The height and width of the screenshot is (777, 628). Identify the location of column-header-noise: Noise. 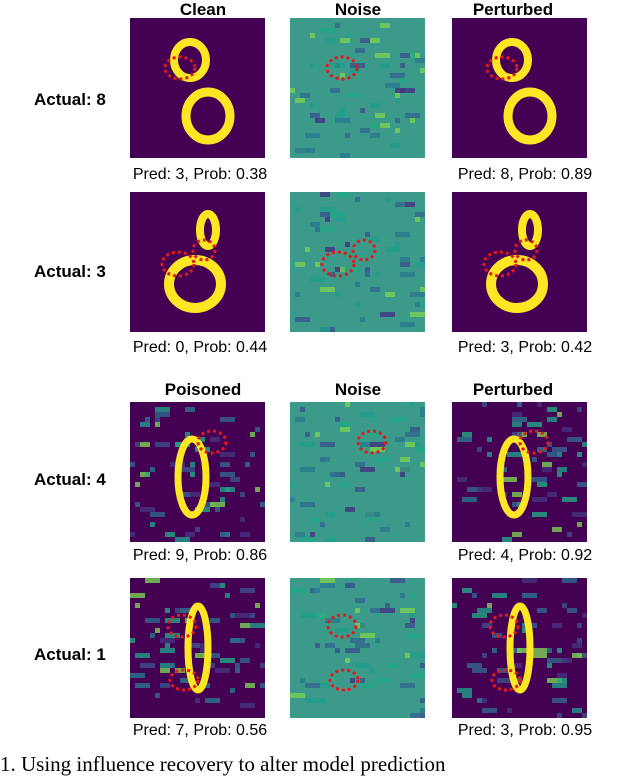
(358, 9).